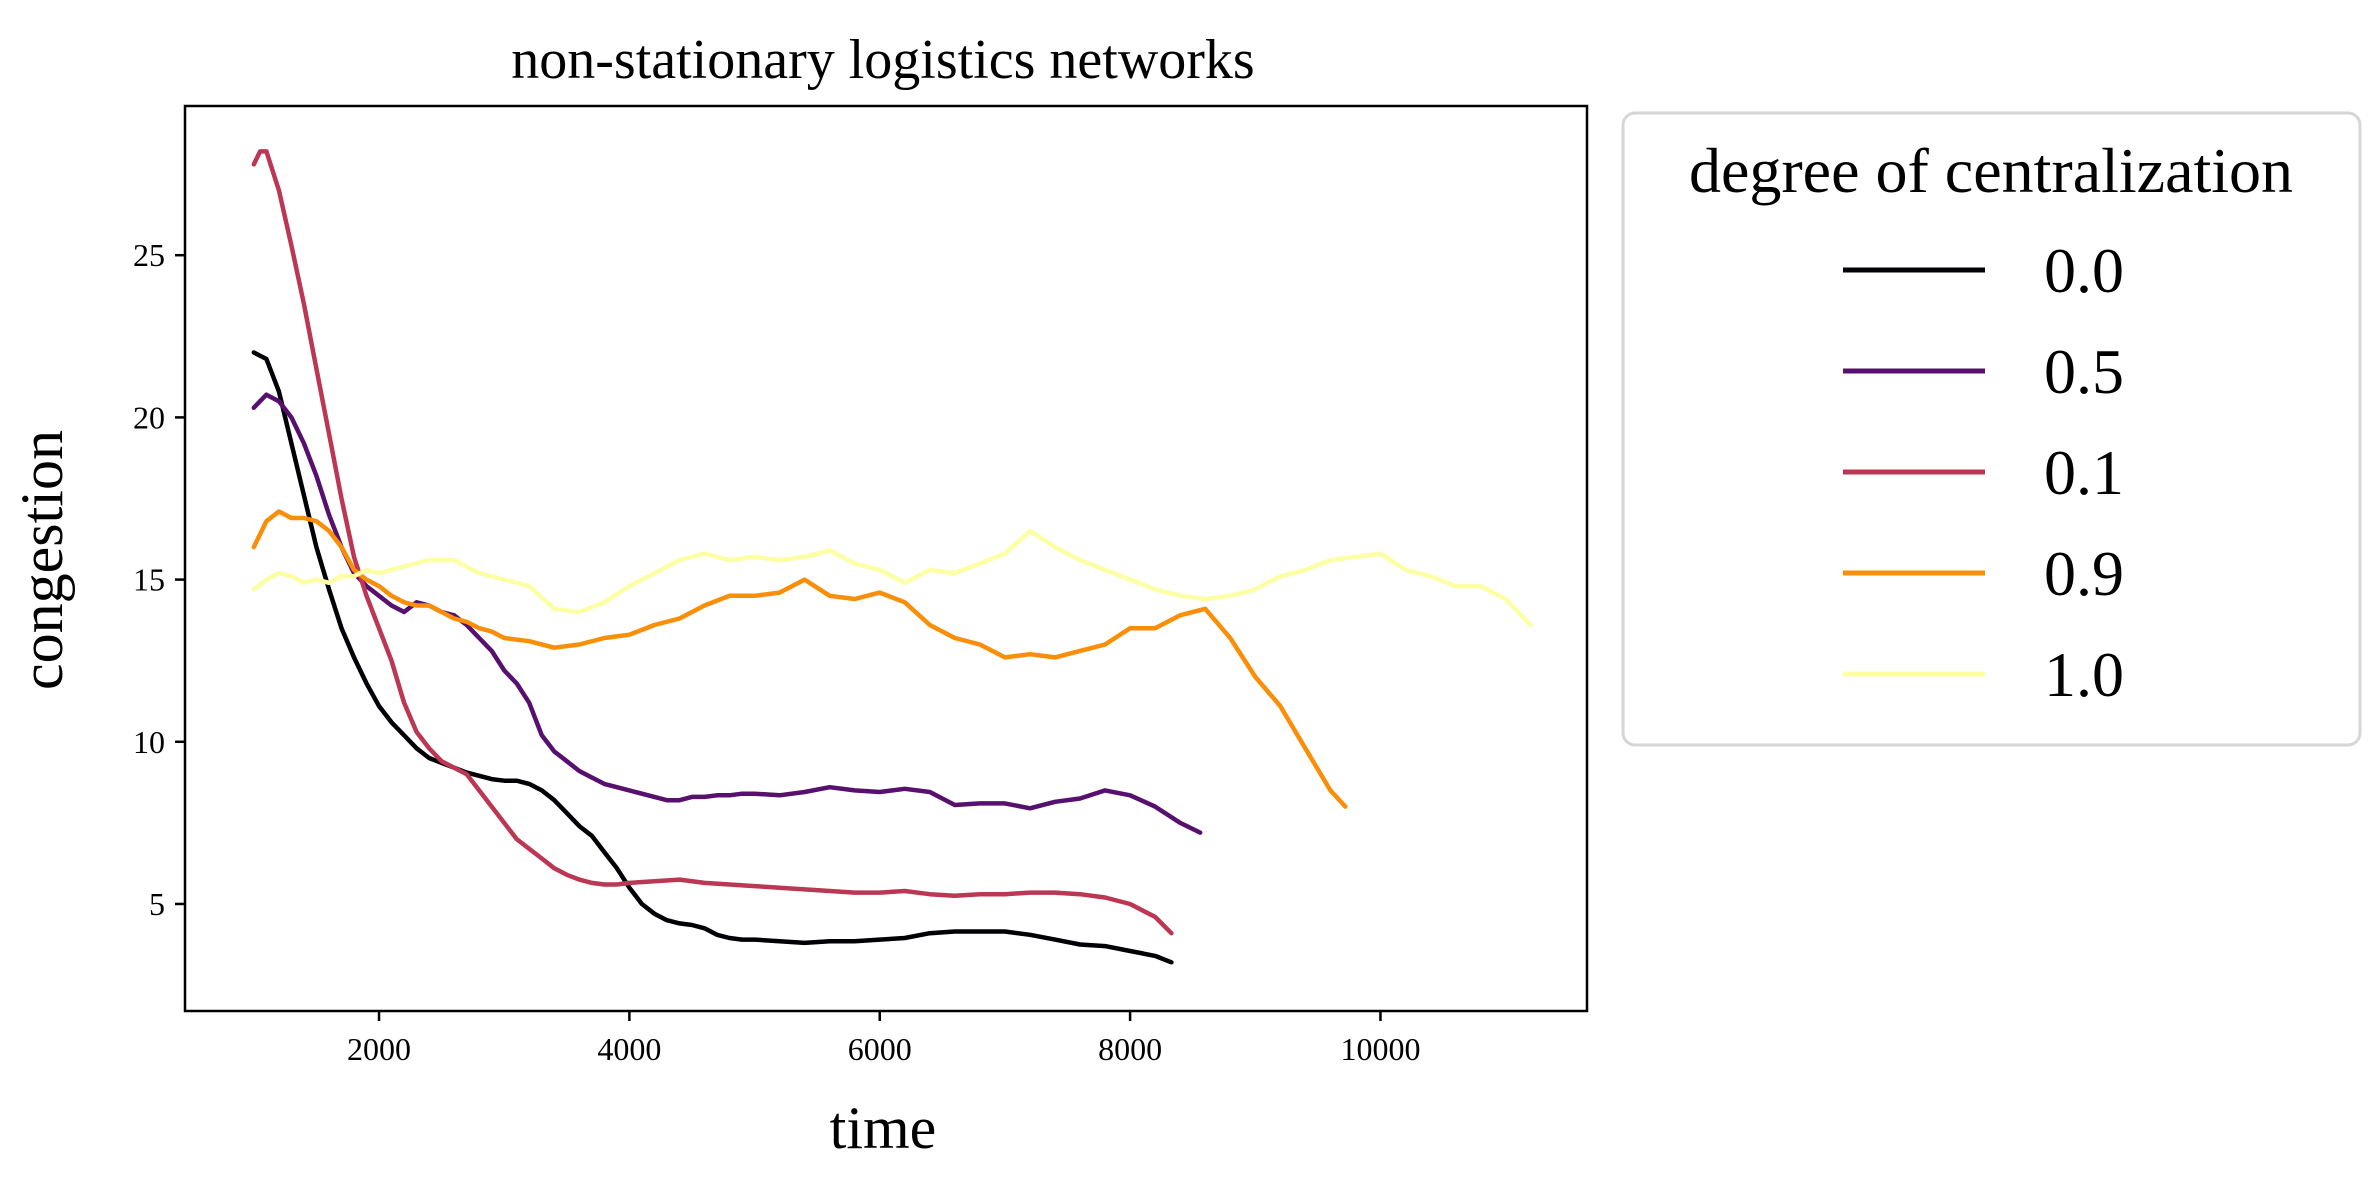 The height and width of the screenshot is (1189, 2380). What do you see at coordinates (2084, 371) in the screenshot?
I see `legend-label-1: 0.5` at bounding box center [2084, 371].